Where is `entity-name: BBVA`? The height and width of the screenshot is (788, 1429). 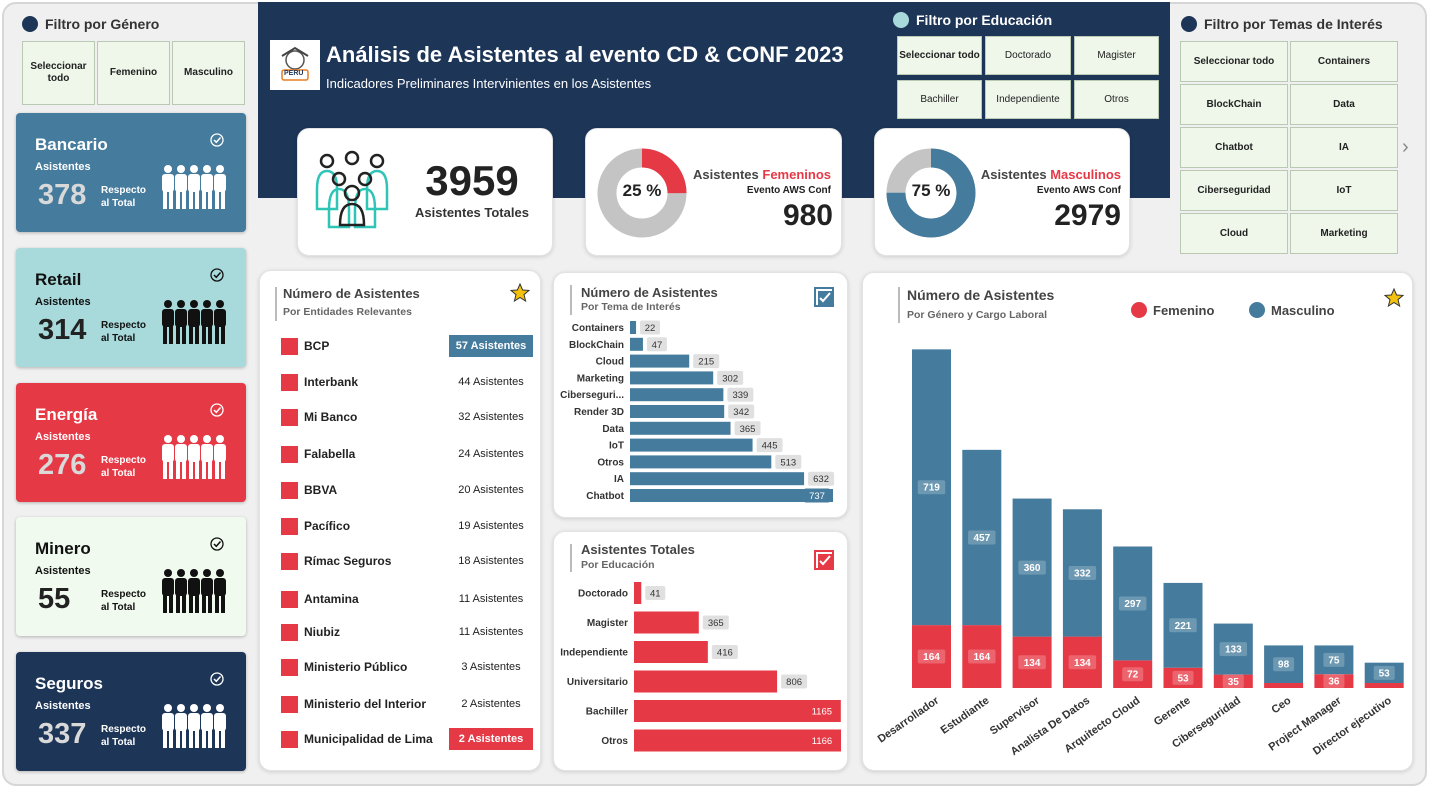
entity-name: BBVA is located at coordinates (321, 490).